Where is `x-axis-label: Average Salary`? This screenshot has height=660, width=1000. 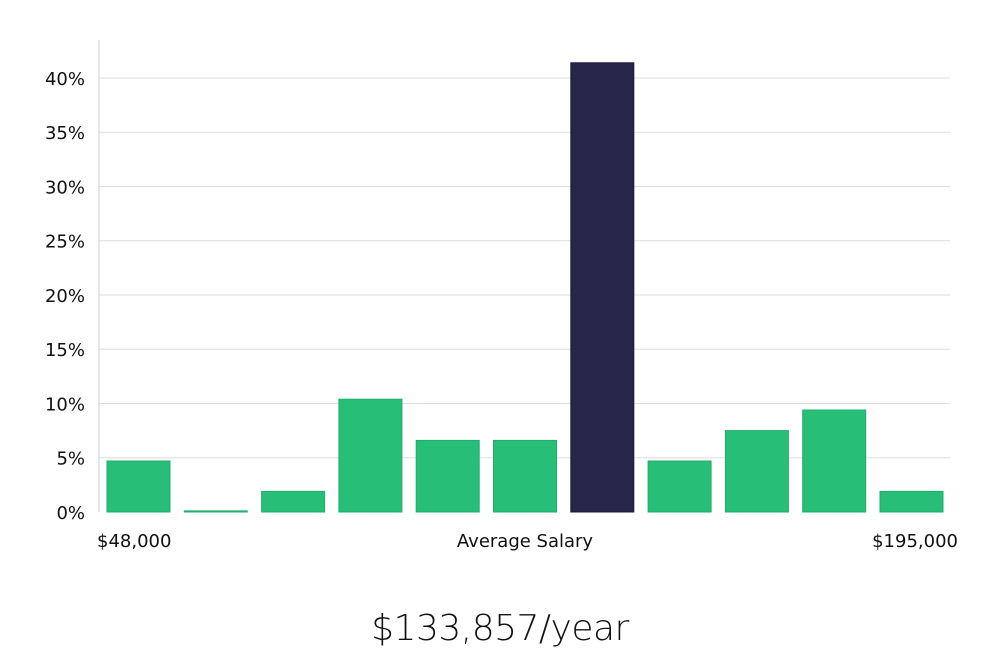
x-axis-label: Average Salary is located at coordinates (525, 541).